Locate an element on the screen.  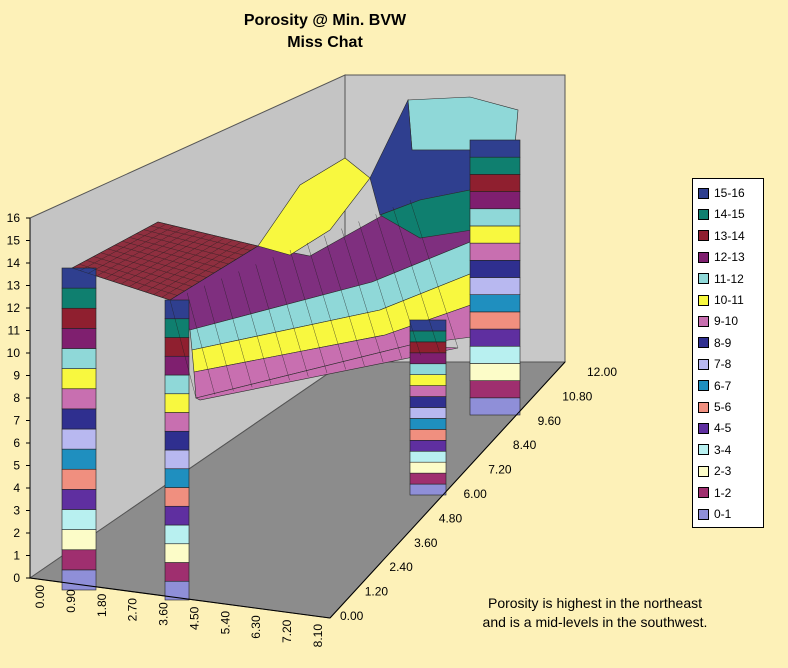
chart-title: Porosity @ Min. BVW is located at coordinates (325, 20).